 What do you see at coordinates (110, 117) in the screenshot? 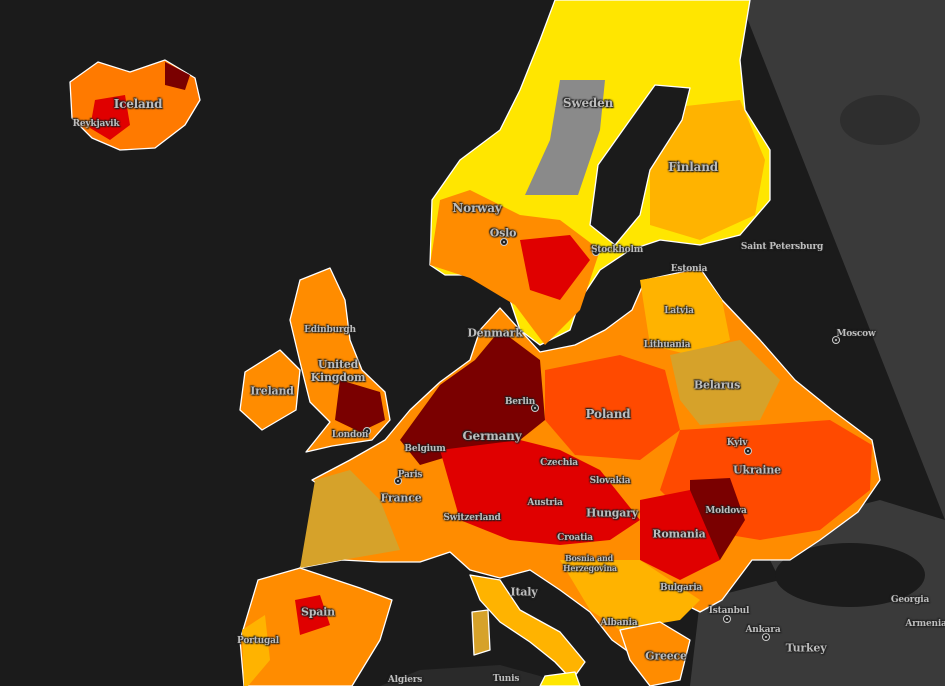
I see `region-iceland-hot` at bounding box center [110, 117].